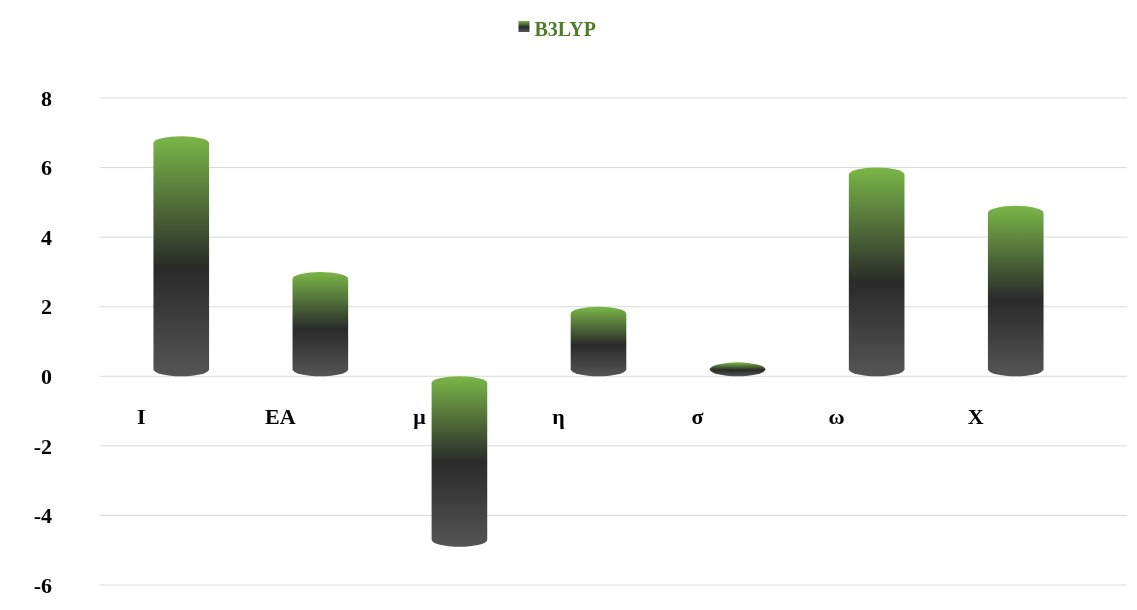 The width and height of the screenshot is (1137, 610). What do you see at coordinates (46, 376) in the screenshot?
I see `y-tick-label: 0` at bounding box center [46, 376].